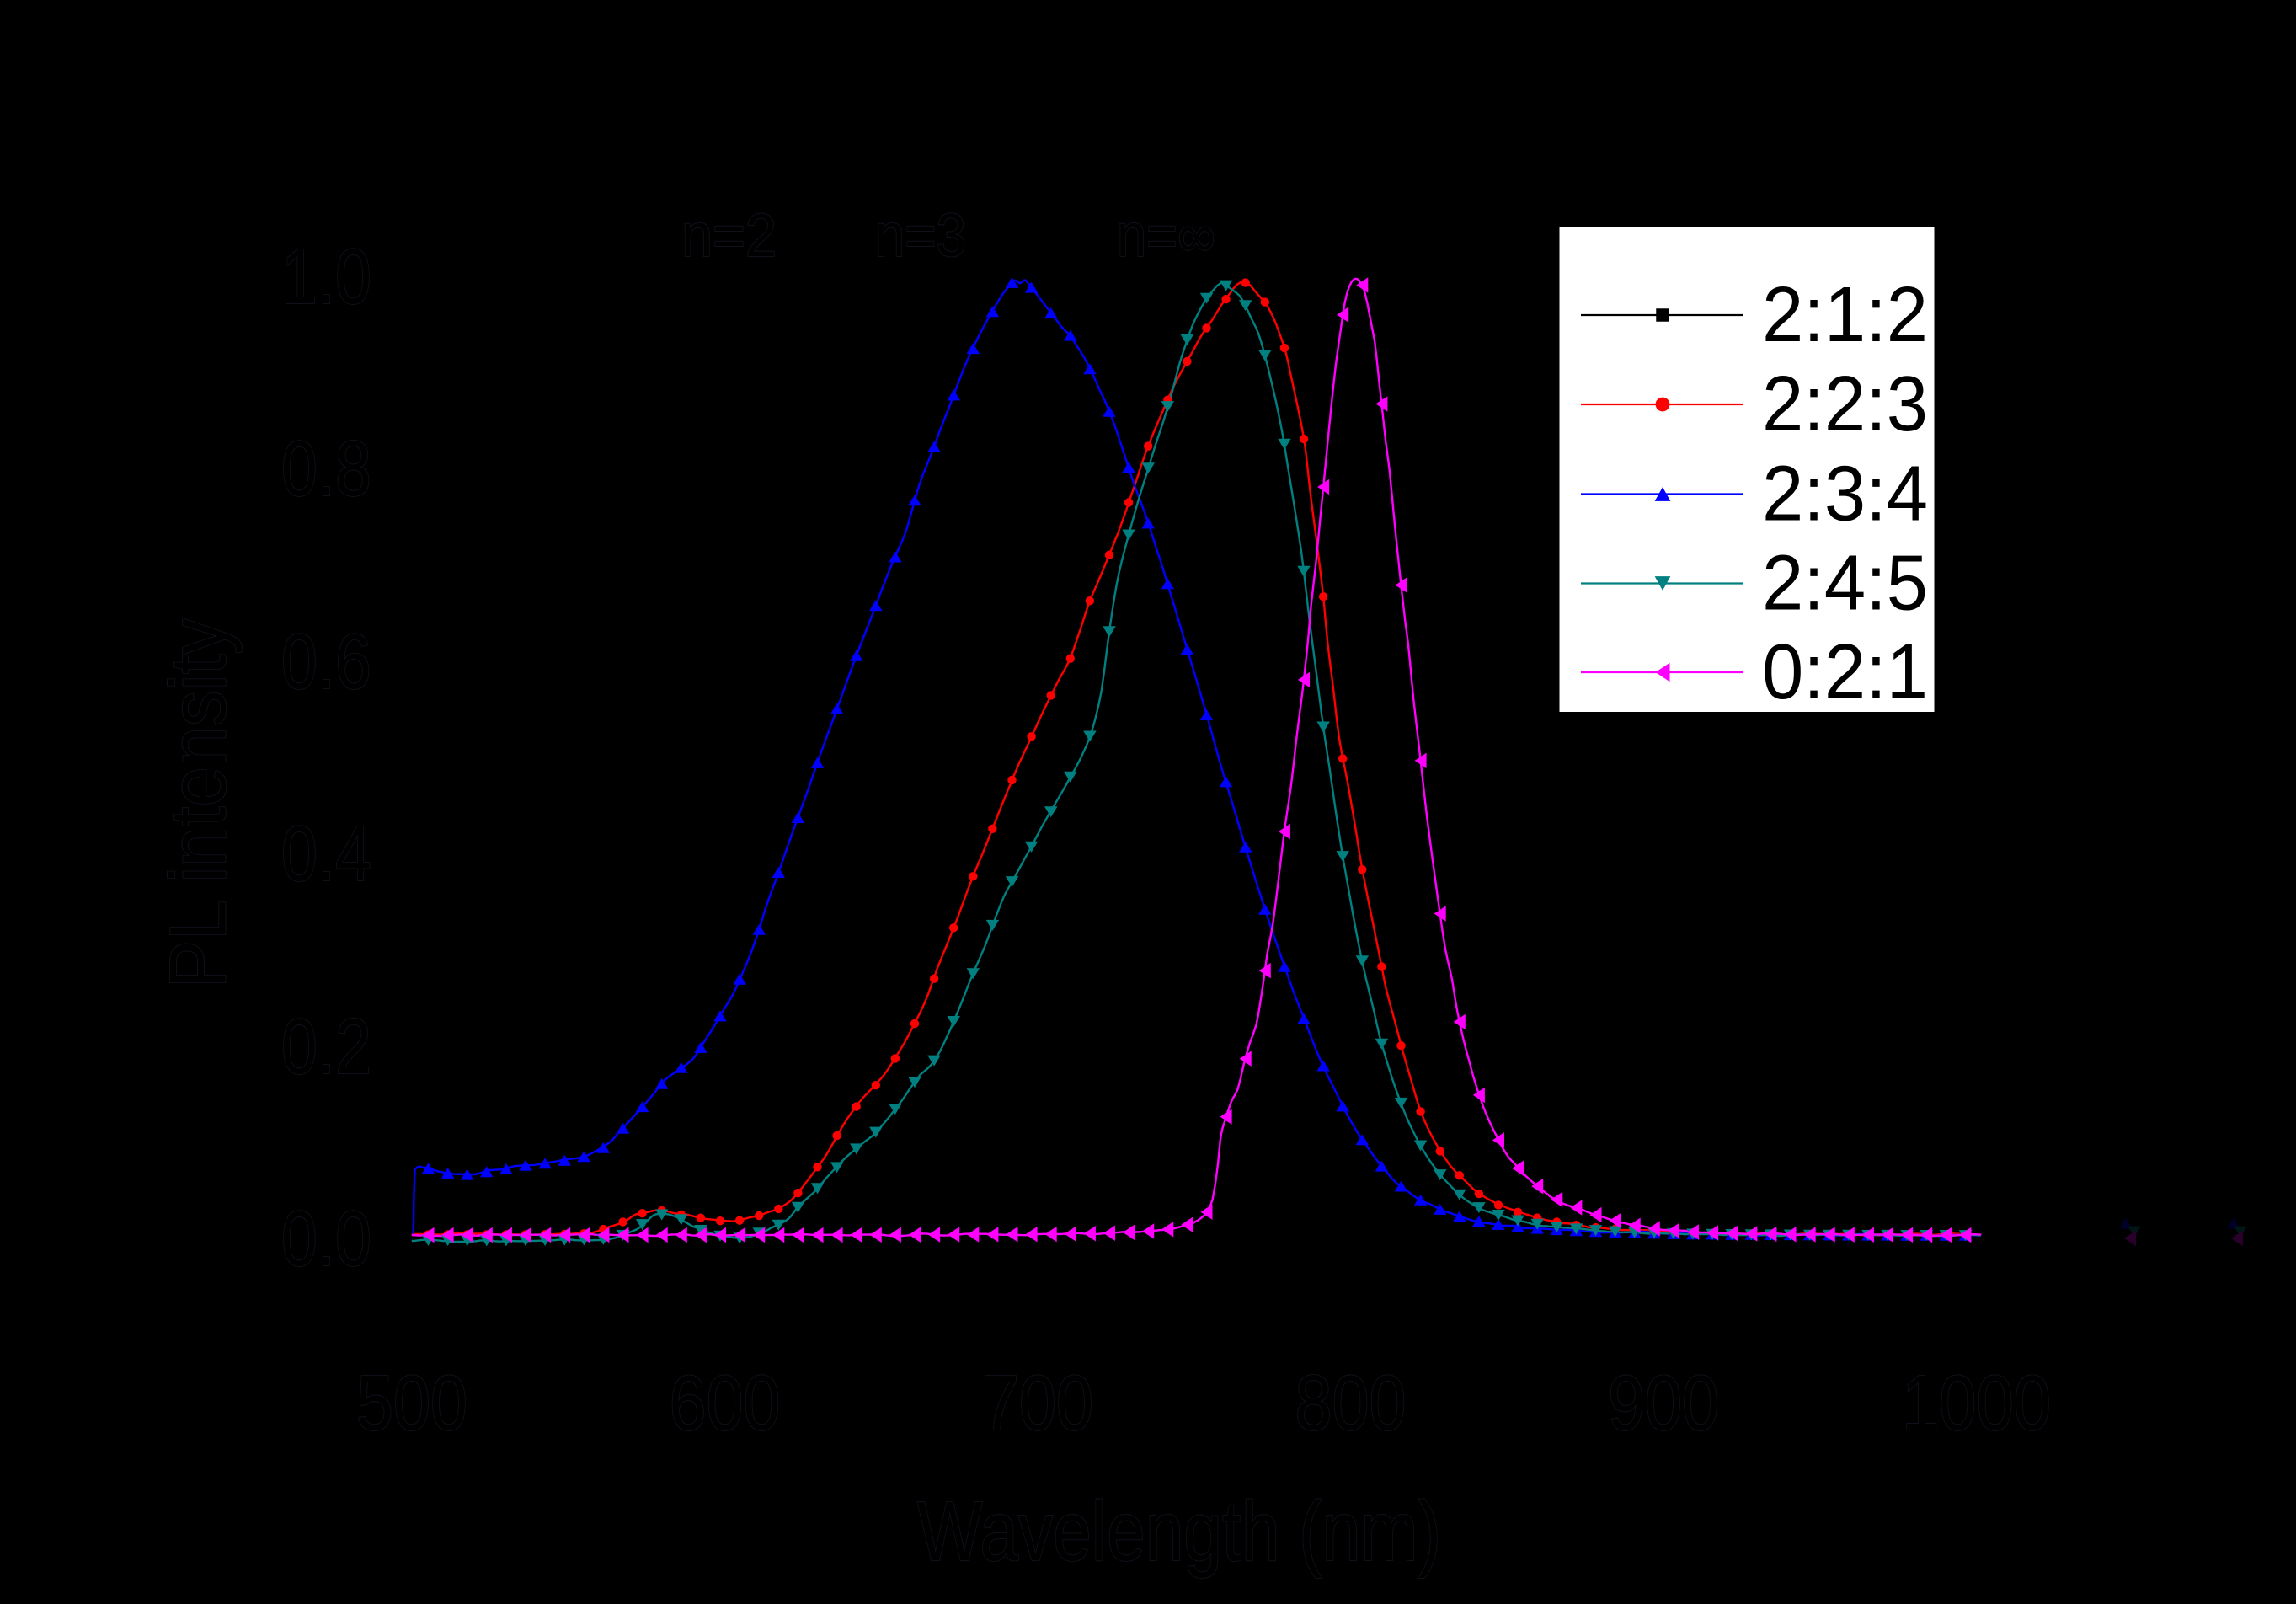  What do you see at coordinates (1976, 1402) in the screenshot?
I see `svg-text: 1000` at bounding box center [1976, 1402].